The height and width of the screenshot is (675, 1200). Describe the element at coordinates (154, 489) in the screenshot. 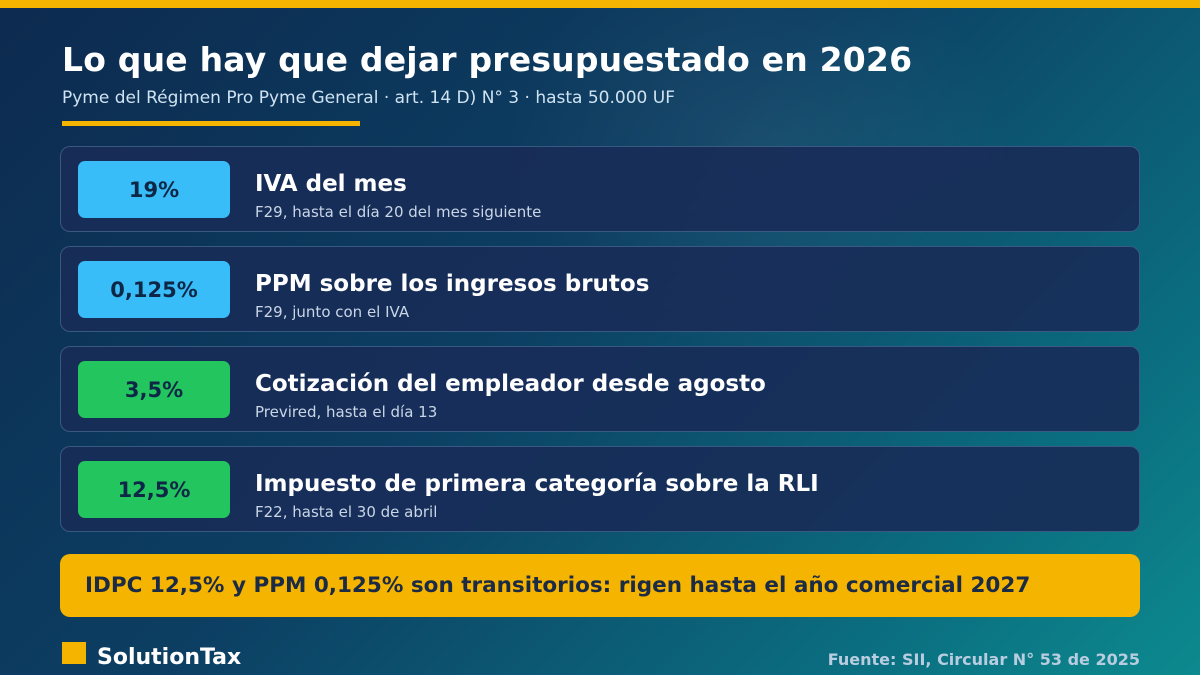

I see `rate-badge: 12,5%` at that location.